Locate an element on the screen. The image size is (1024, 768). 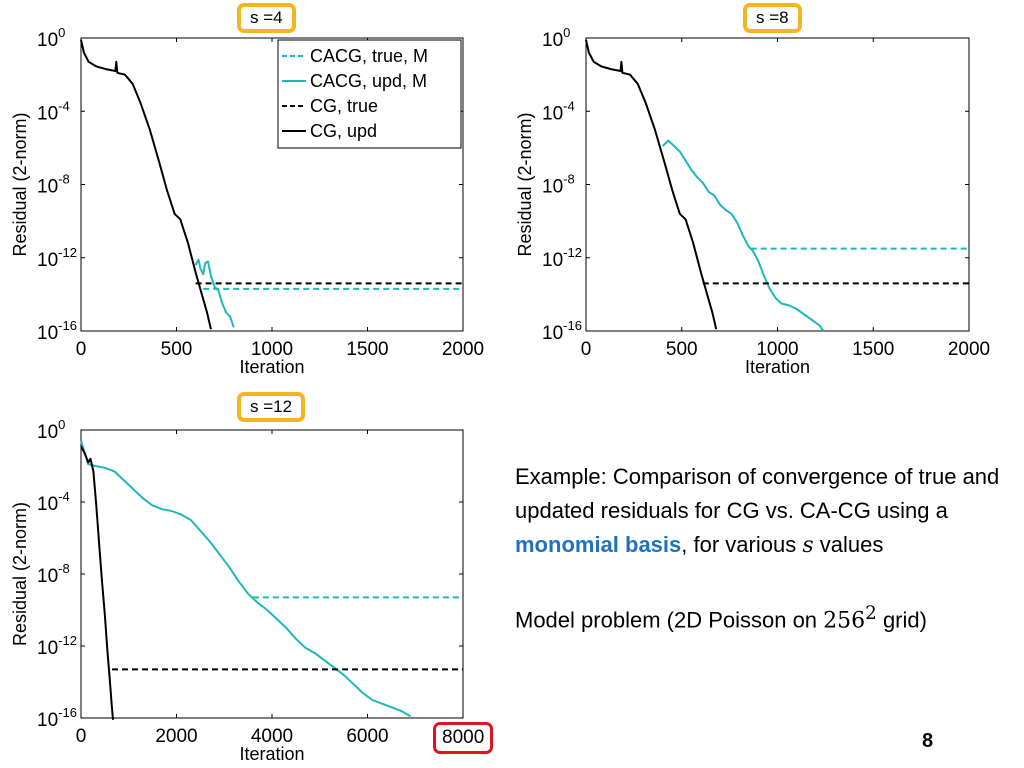
model-problem-text-end: grid) is located at coordinates (901, 620).